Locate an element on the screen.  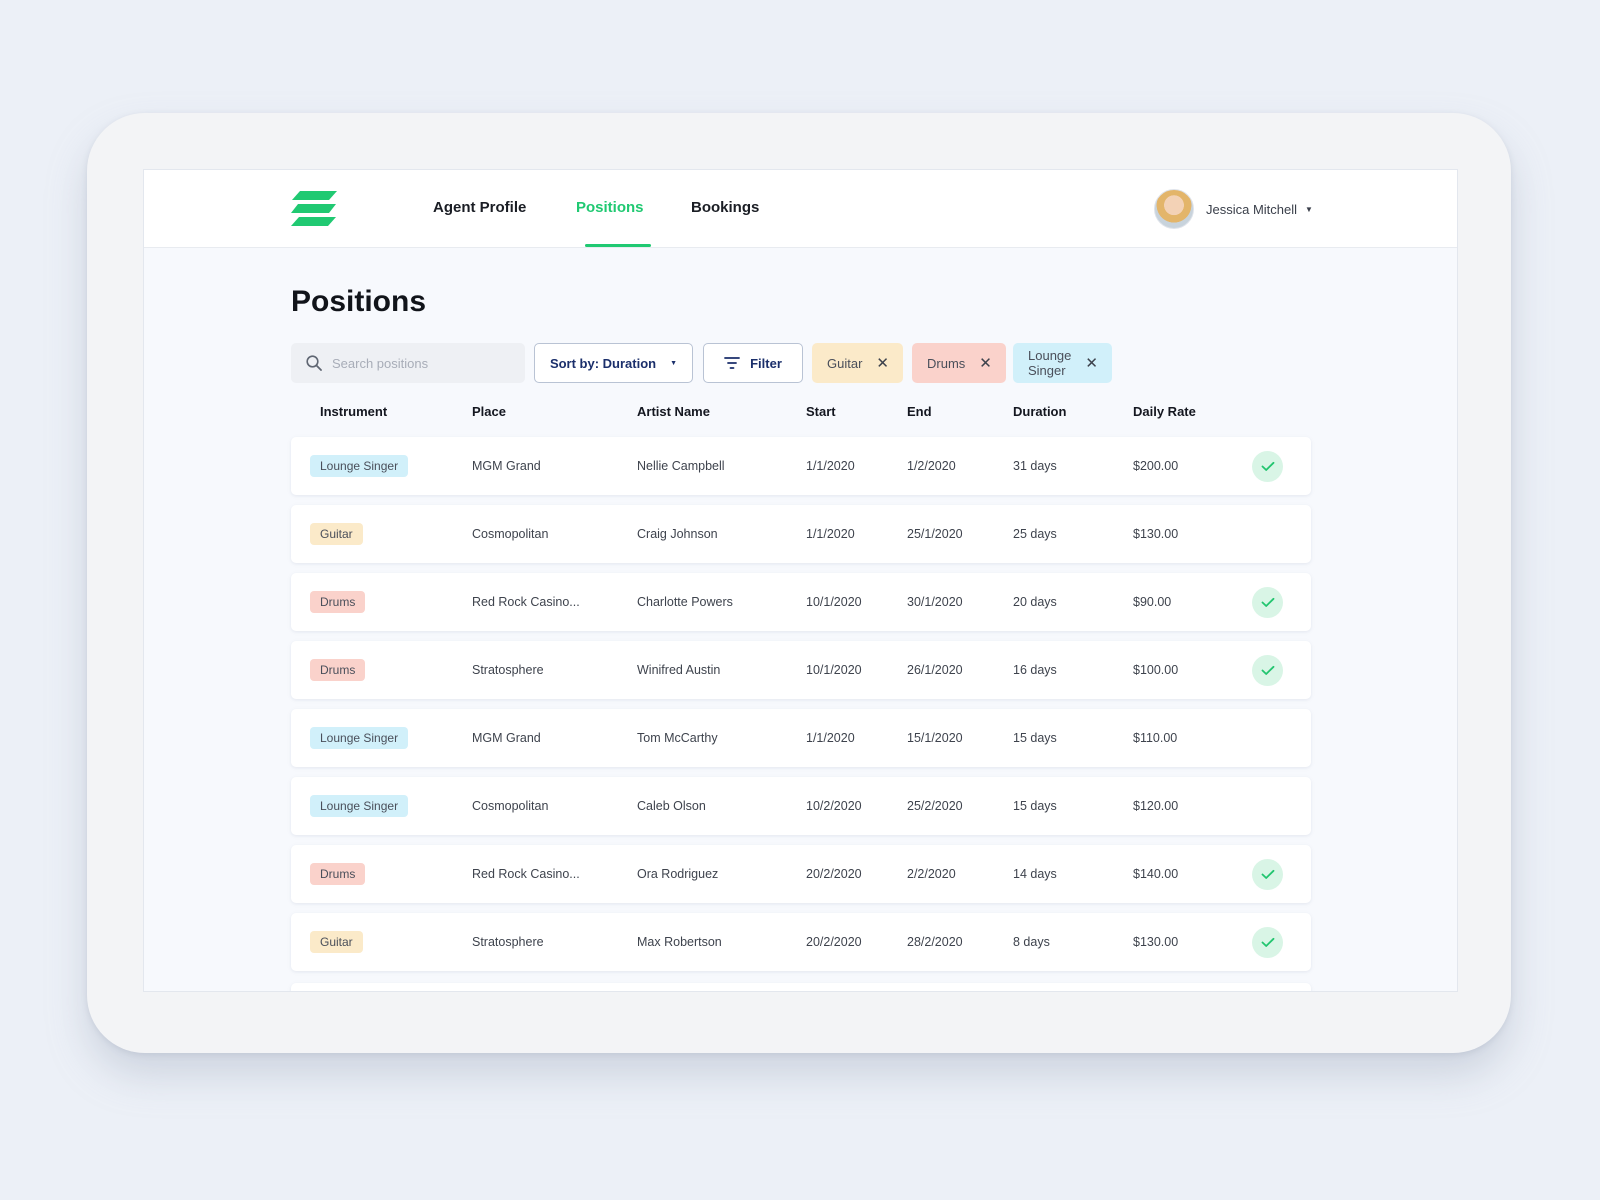
column-header-start: Start is located at coordinates (821, 411).